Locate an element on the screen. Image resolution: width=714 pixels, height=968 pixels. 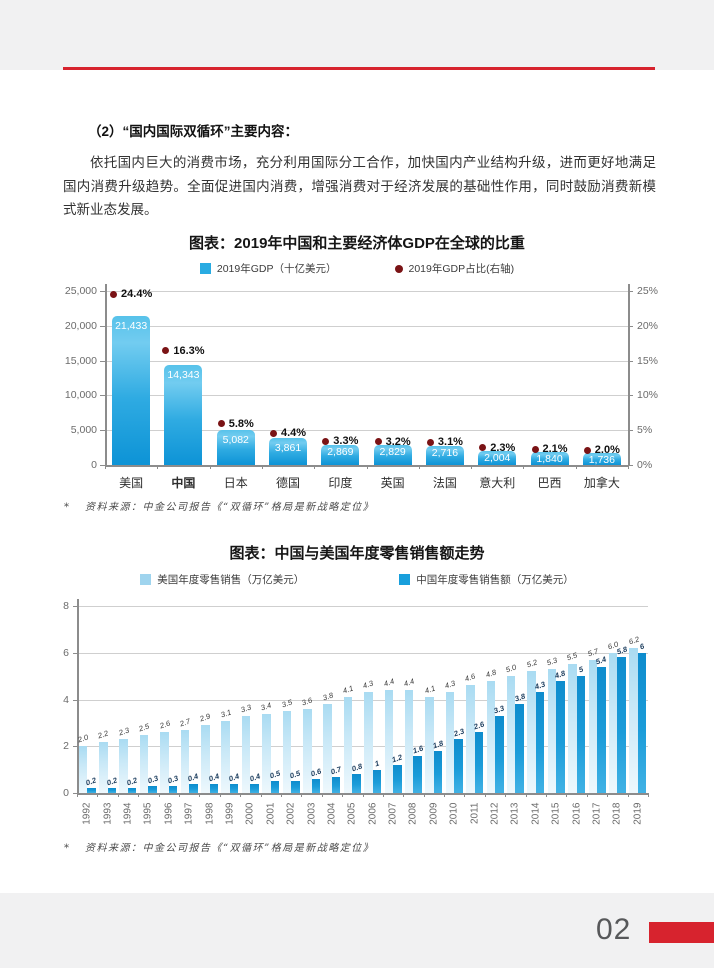
legend-label: 美国年度零售销售（万亿美元） is located at coordinates (231, 580).